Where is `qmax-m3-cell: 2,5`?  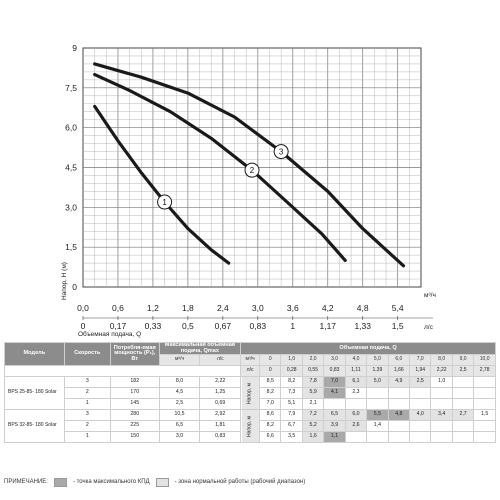
qmax-m3-cell: 2,5 is located at coordinates (179, 404).